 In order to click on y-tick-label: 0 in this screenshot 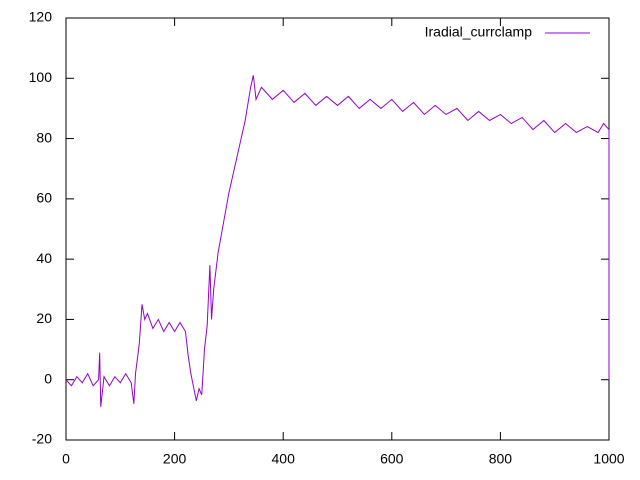, I will do `click(48, 378)`.